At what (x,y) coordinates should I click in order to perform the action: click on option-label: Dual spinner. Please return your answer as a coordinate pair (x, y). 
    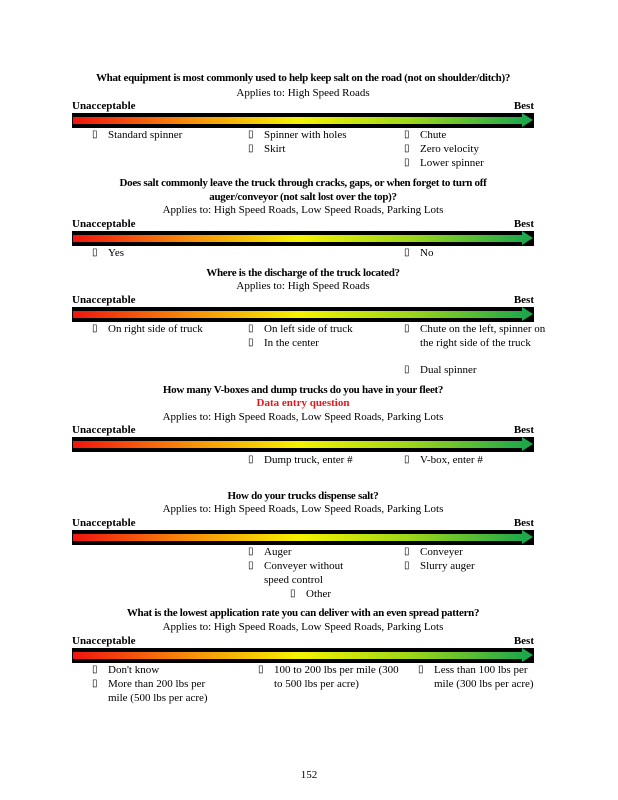
    Looking at the image, I should click on (448, 370).